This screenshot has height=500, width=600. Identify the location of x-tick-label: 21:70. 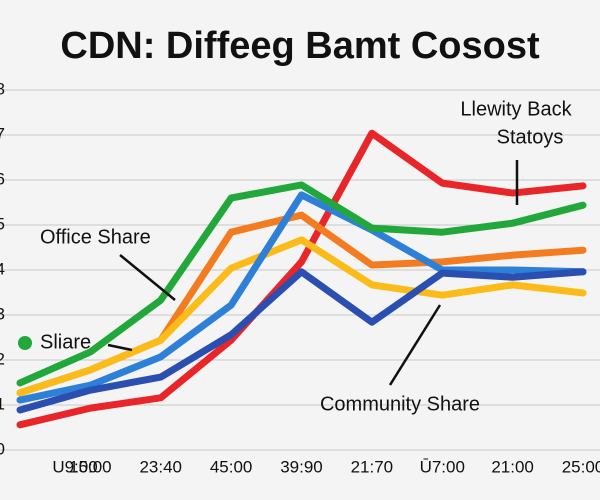
(372, 466).